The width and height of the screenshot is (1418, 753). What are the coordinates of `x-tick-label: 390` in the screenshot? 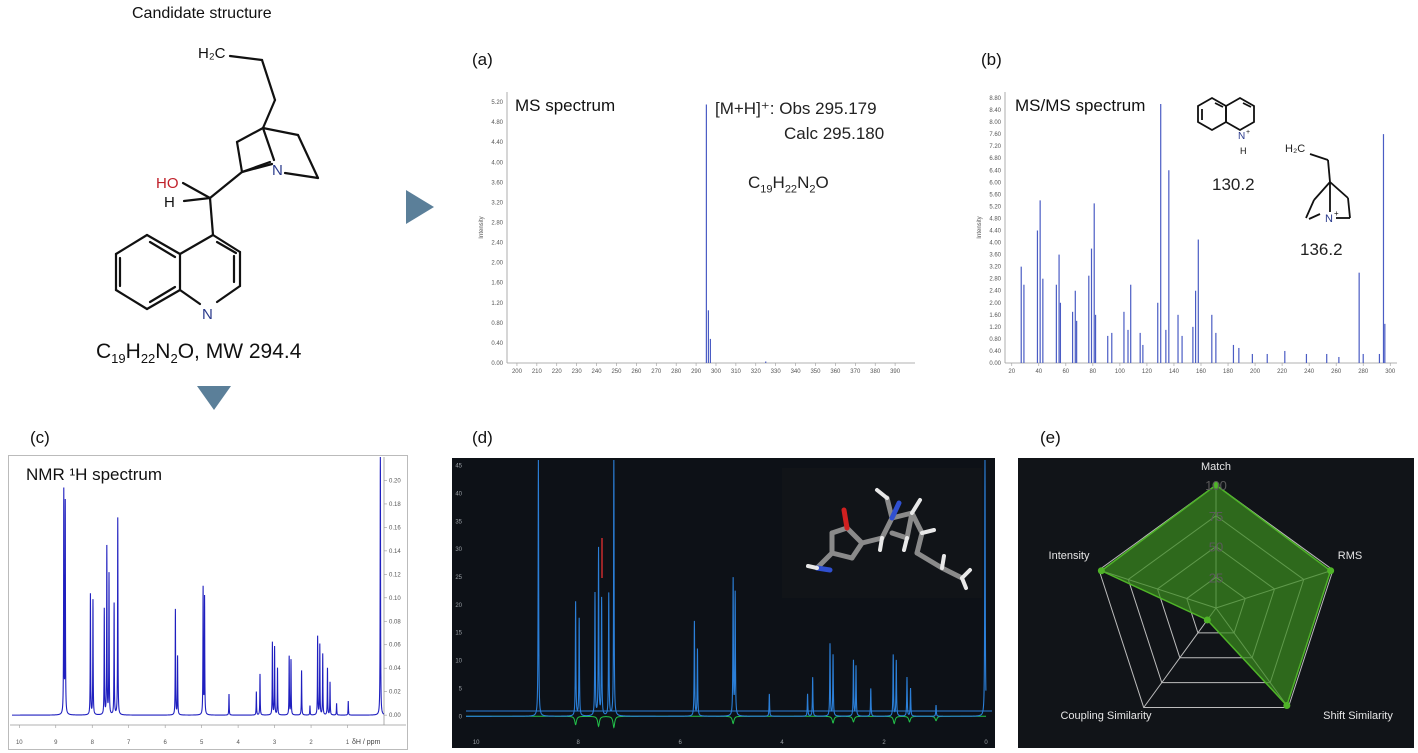 It's located at (895, 372).